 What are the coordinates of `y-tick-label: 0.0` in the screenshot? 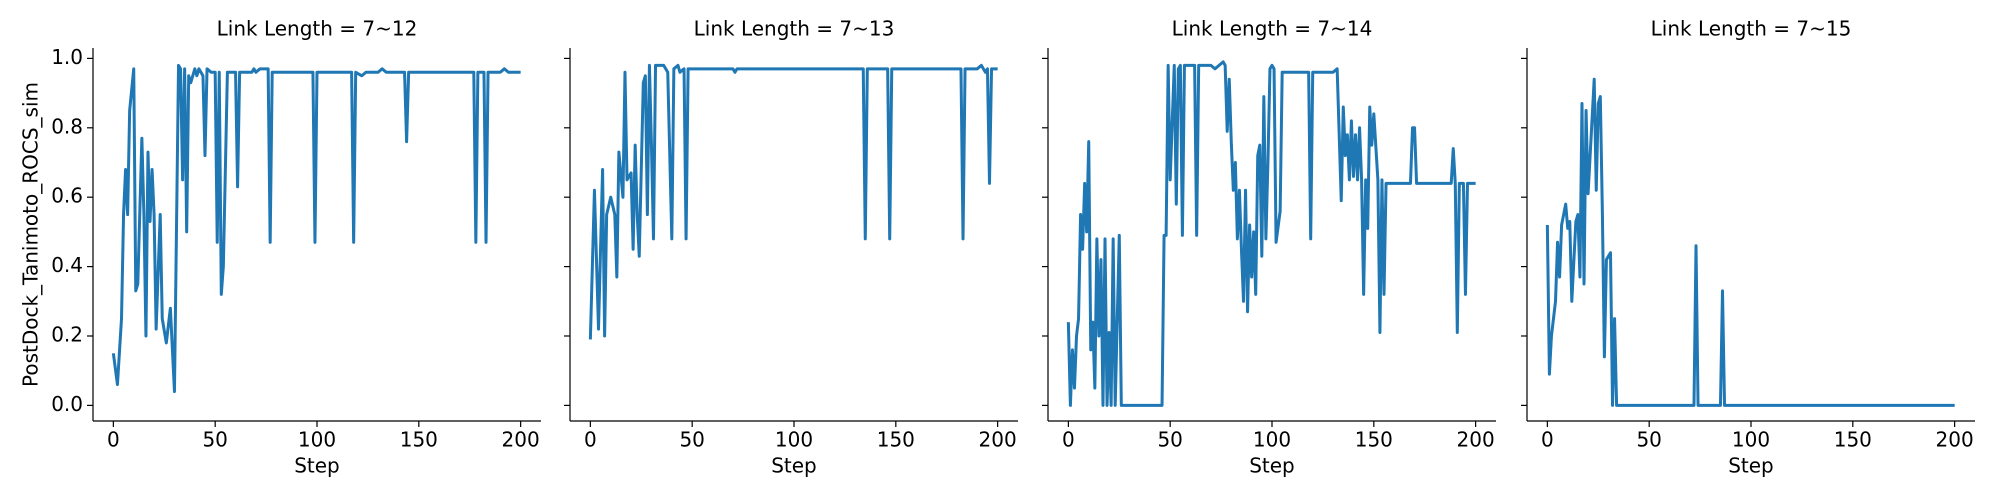 It's located at (67, 404).